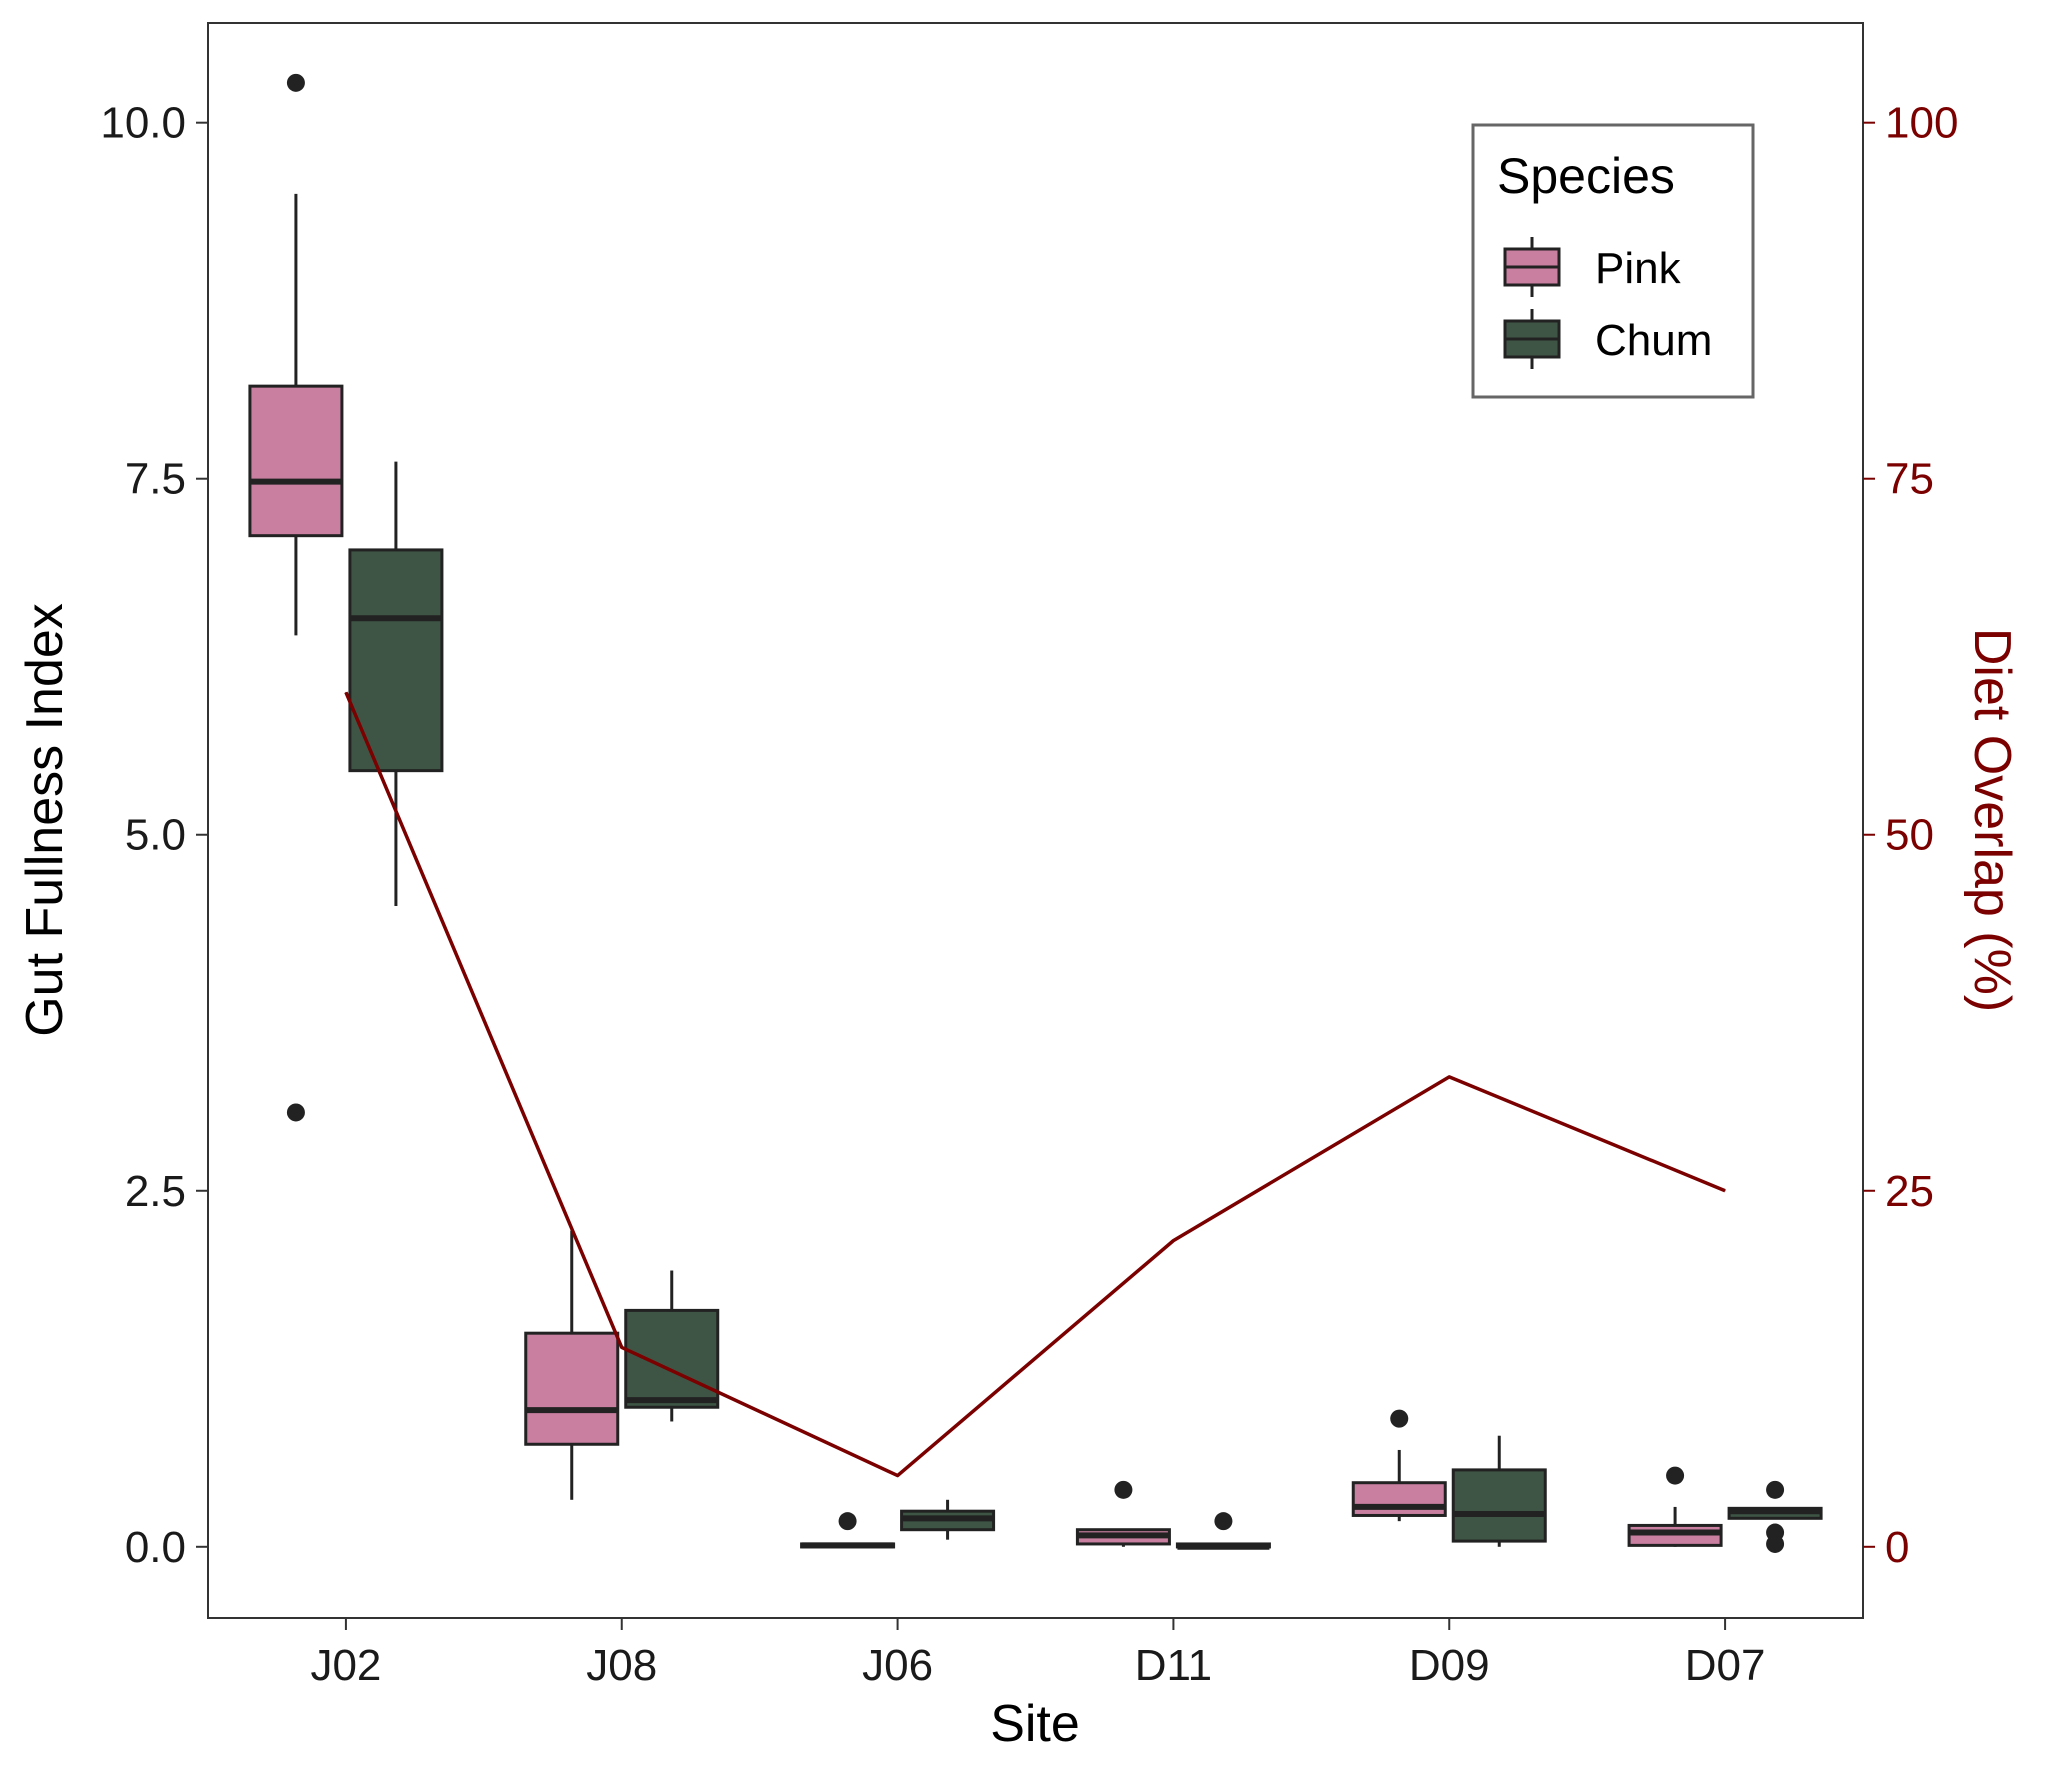 The width and height of the screenshot is (2045, 1766). I want to click on legend-title: Species, so click(1586, 176).